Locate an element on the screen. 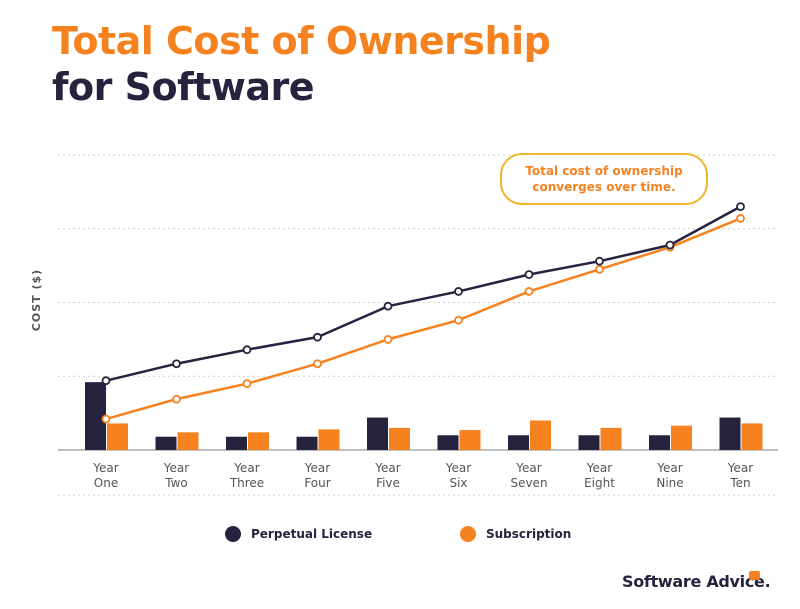  brand-logo-text: Software Advice. is located at coordinates (696, 581).